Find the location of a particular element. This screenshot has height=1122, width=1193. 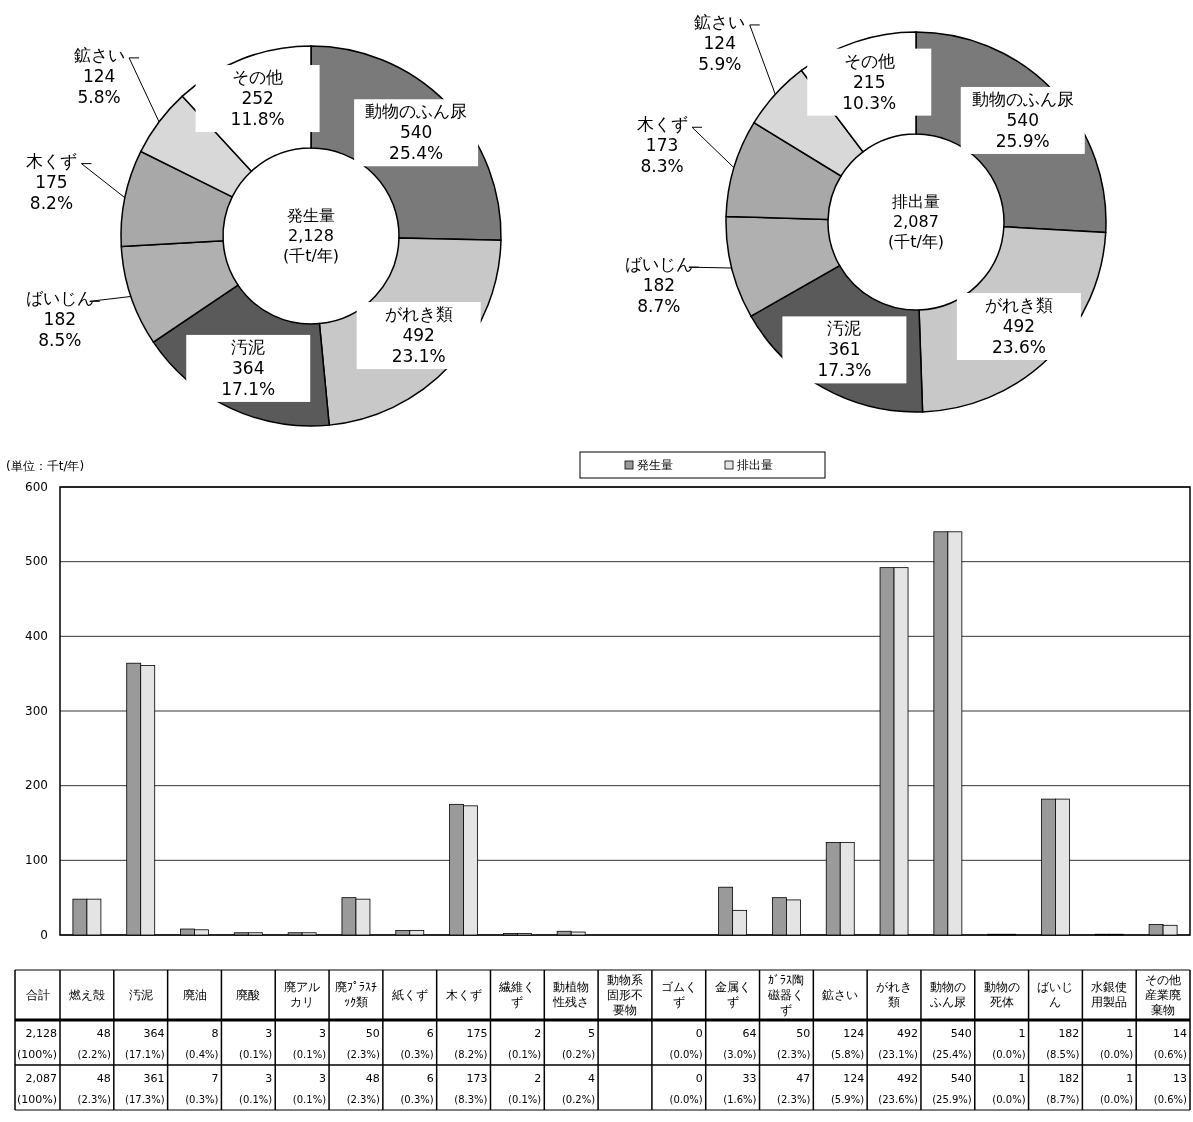

y-tick-label: 200 is located at coordinates (36, 785).